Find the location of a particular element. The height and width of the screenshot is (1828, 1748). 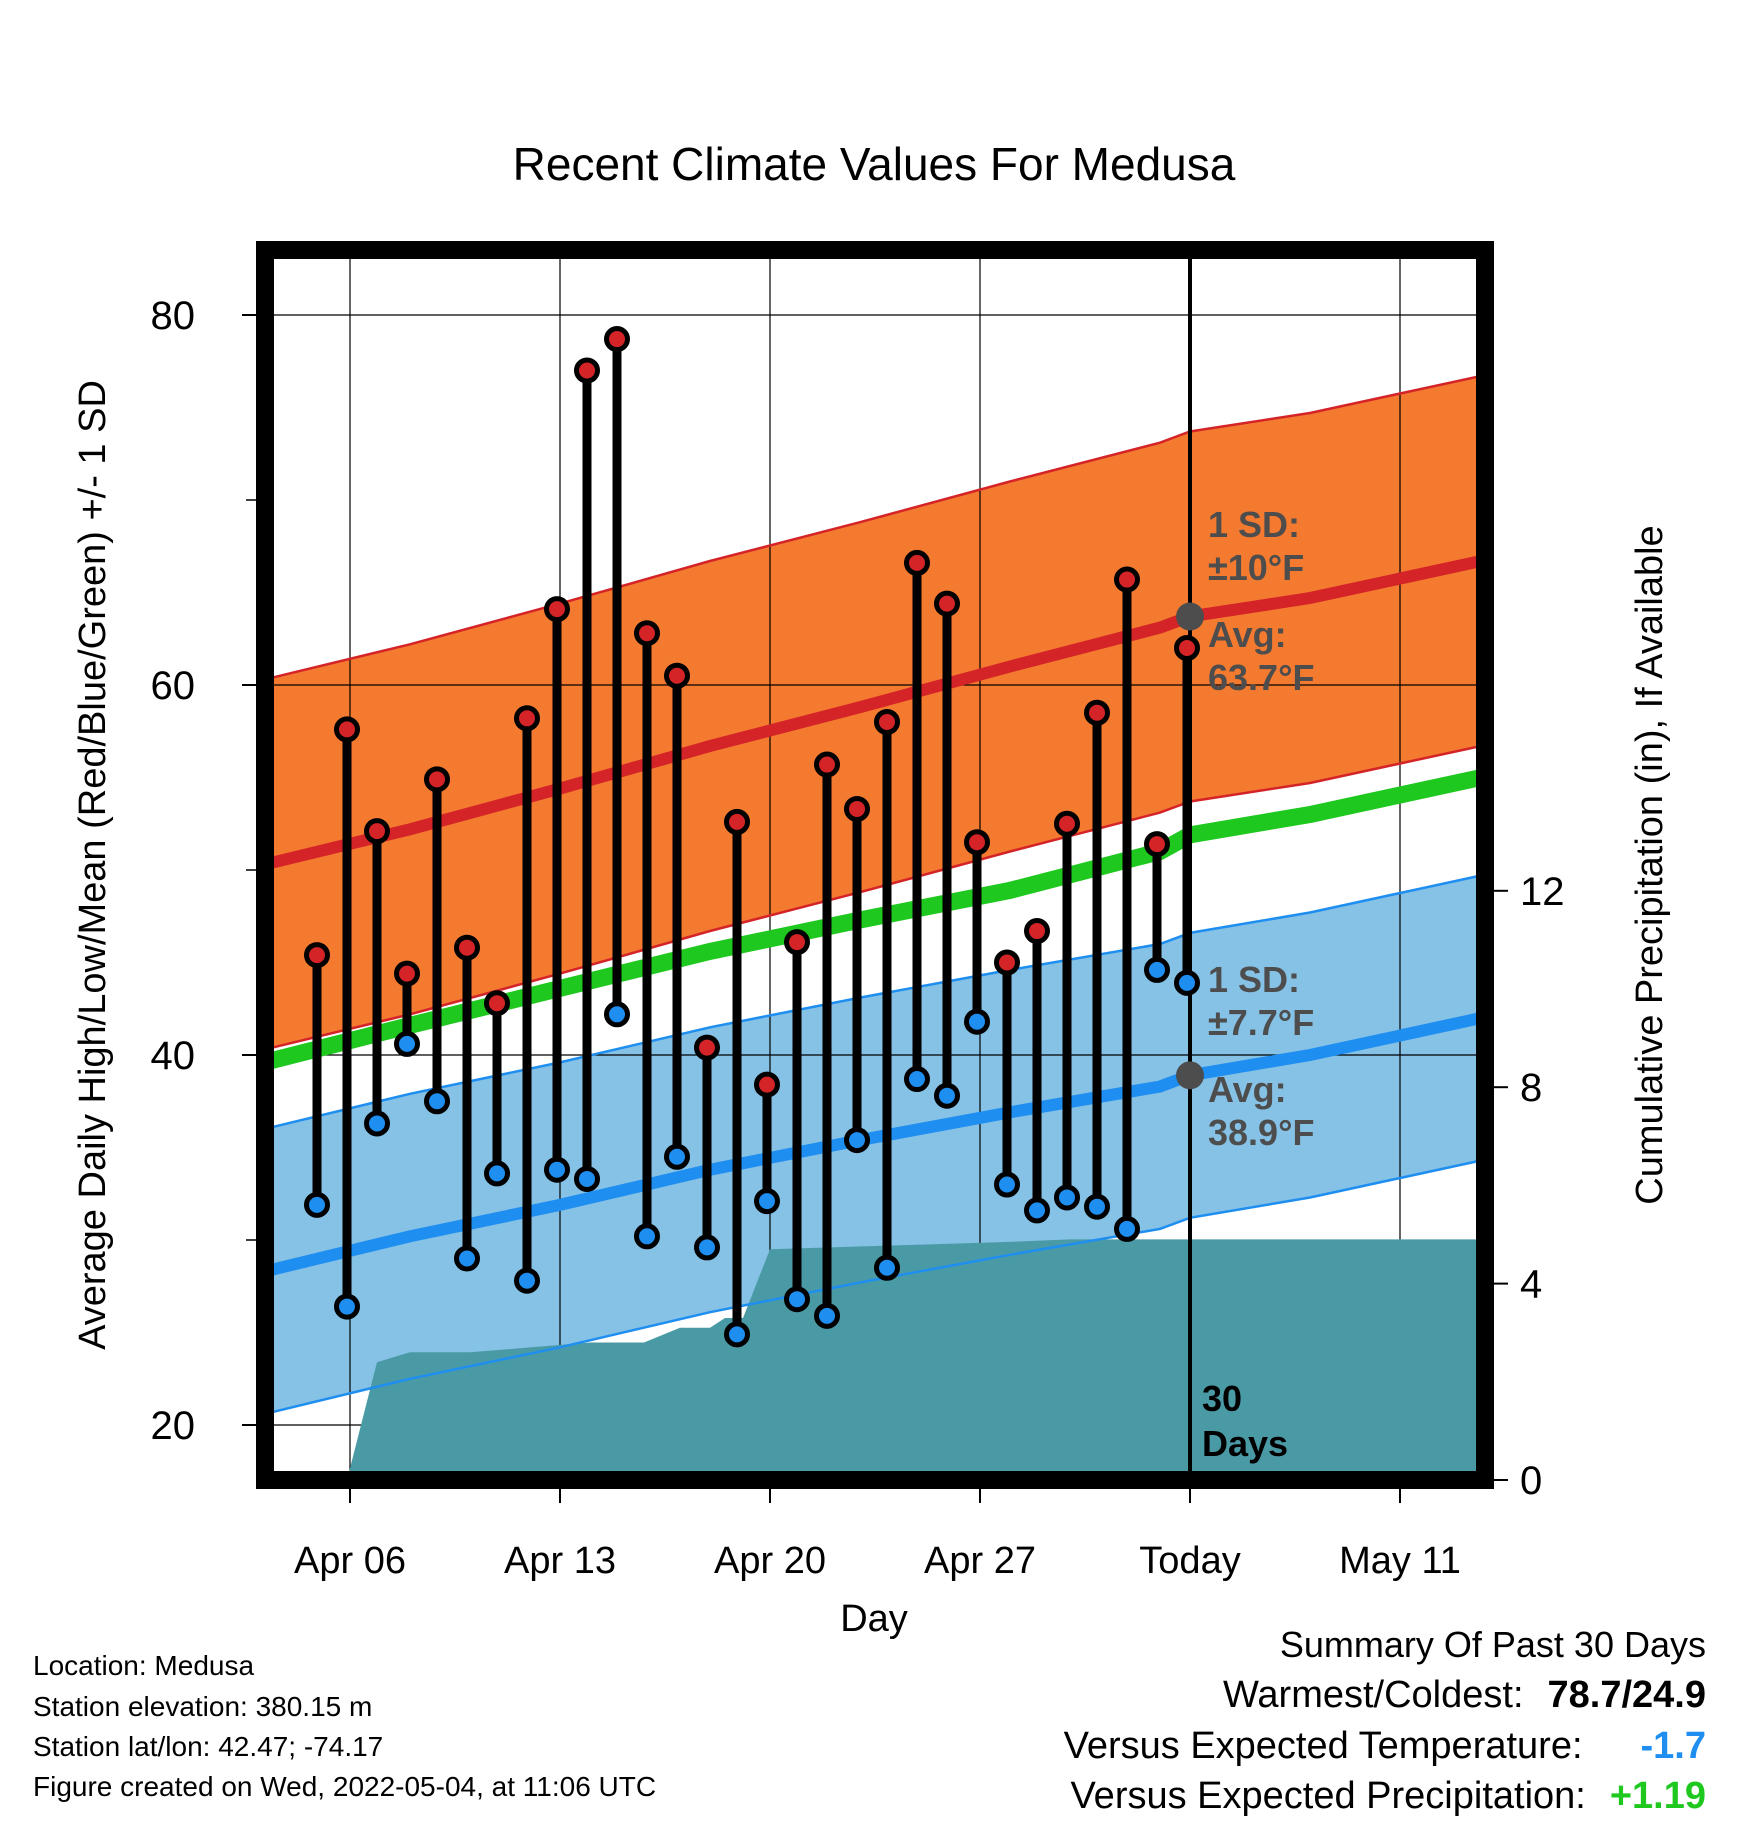

y-tick-label-left: 20 is located at coordinates (173, 1426).